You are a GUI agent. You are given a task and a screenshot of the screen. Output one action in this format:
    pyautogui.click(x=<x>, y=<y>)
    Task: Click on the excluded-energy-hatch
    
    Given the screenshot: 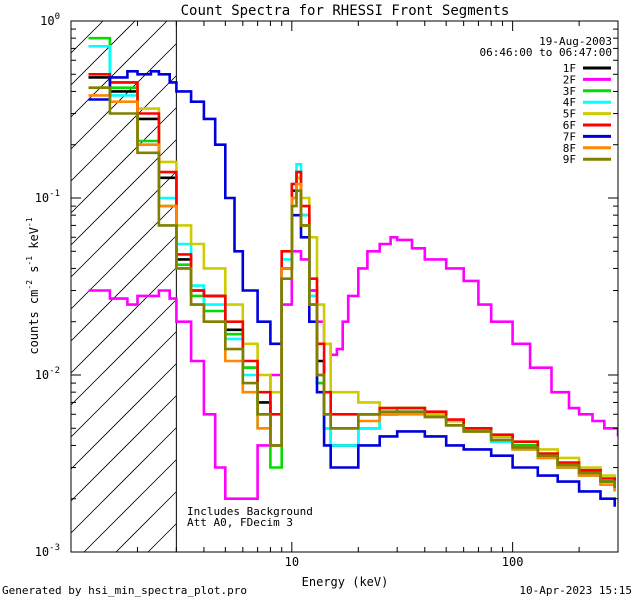 What is the action you would take?
    pyautogui.click(x=124, y=286)
    